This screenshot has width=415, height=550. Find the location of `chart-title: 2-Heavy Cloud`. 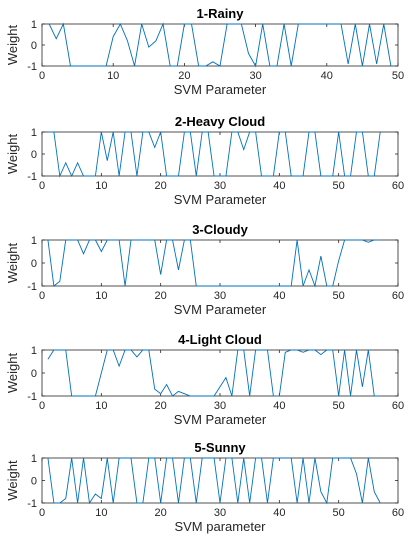

chart-title: 2-Heavy Cloud is located at coordinates (220, 121).